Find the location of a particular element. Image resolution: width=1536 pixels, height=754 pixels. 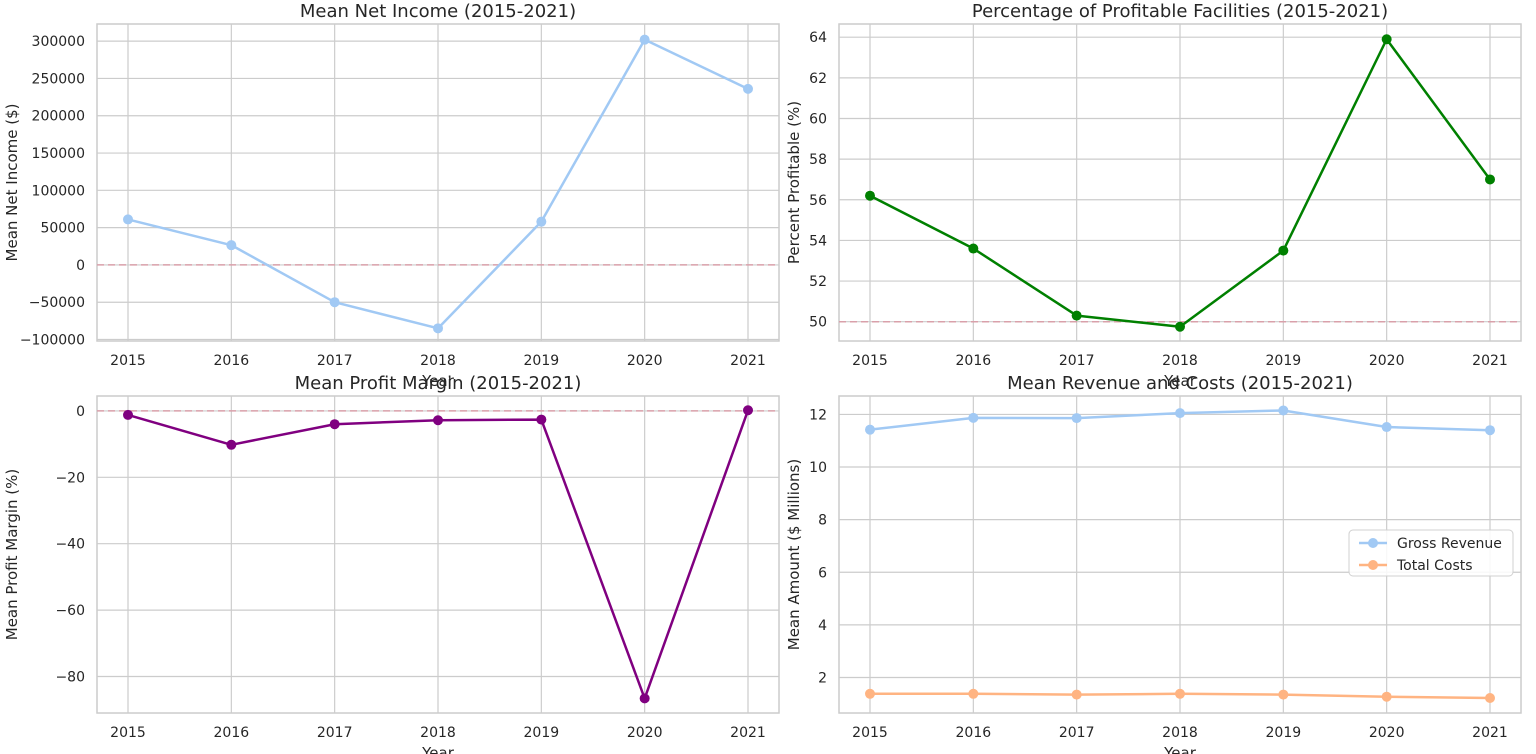

legend-box is located at coordinates (1431, 553).